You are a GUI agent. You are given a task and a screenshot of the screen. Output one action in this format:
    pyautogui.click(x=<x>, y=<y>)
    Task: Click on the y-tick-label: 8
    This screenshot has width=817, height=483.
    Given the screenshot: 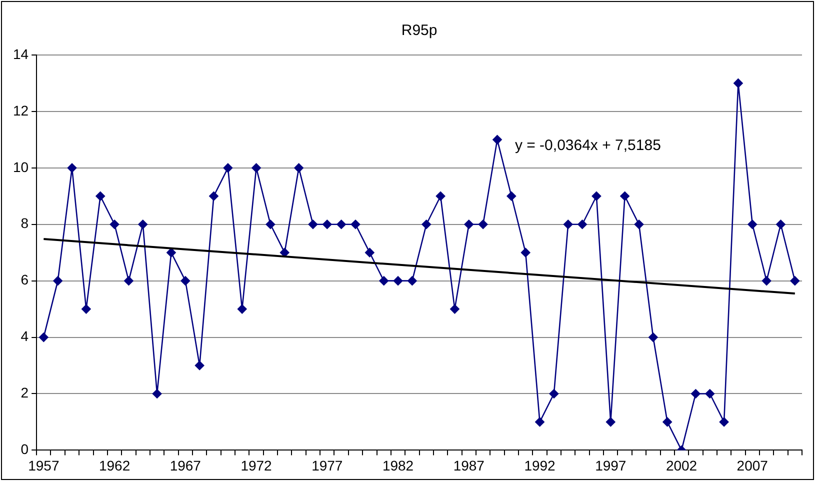 What is the action you would take?
    pyautogui.click(x=24, y=223)
    